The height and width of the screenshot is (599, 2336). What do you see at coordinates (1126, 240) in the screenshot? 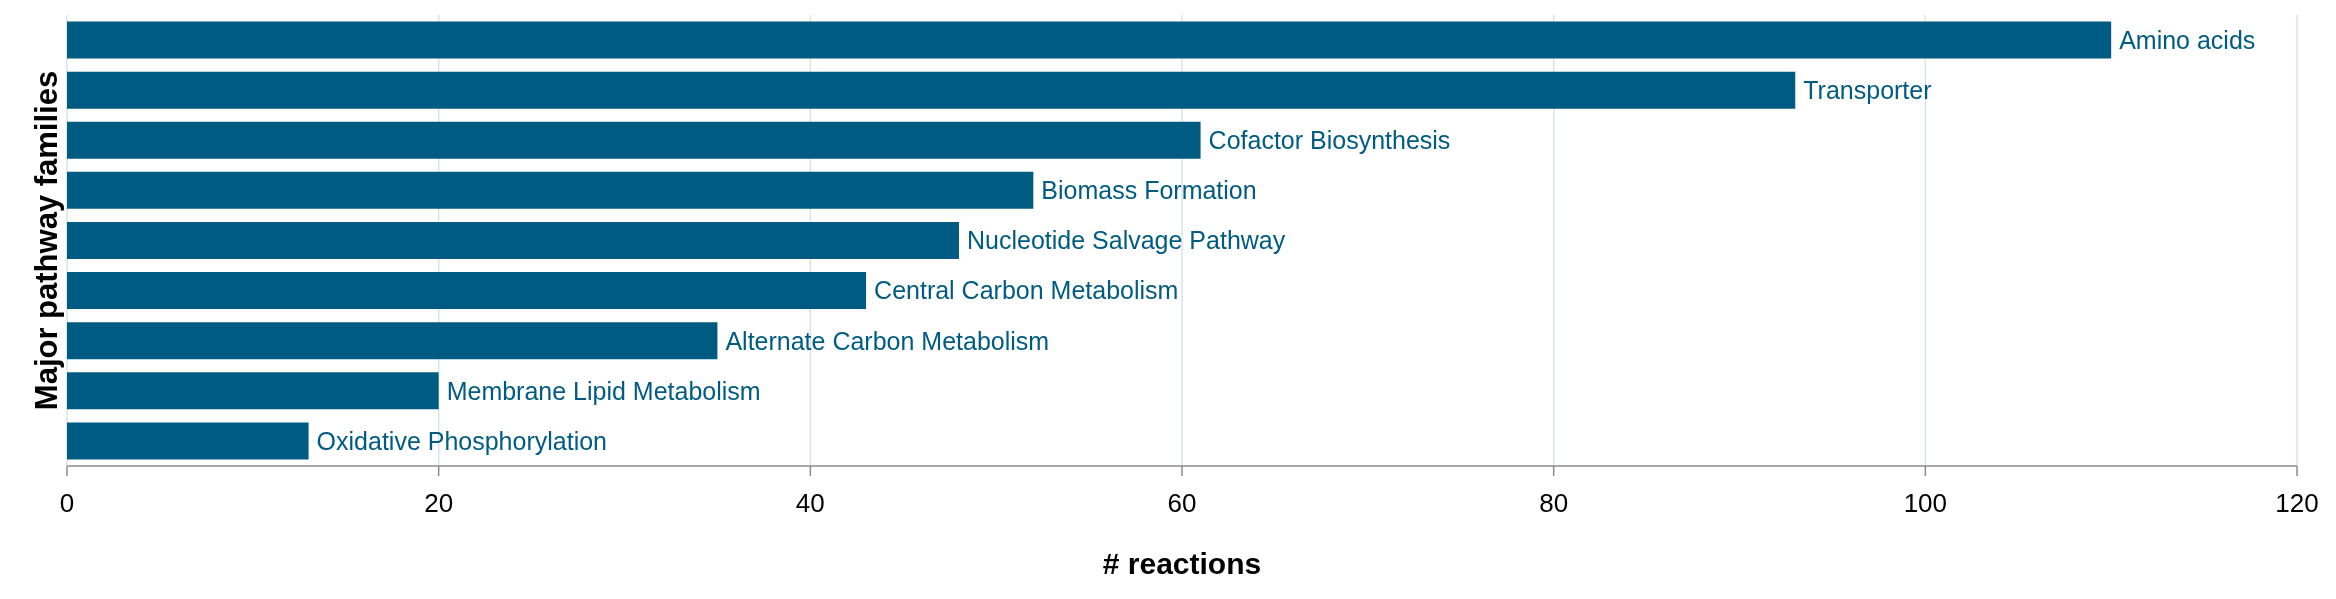
I see `y-tick-label: Nucleotide Salvage Pathway` at bounding box center [1126, 240].